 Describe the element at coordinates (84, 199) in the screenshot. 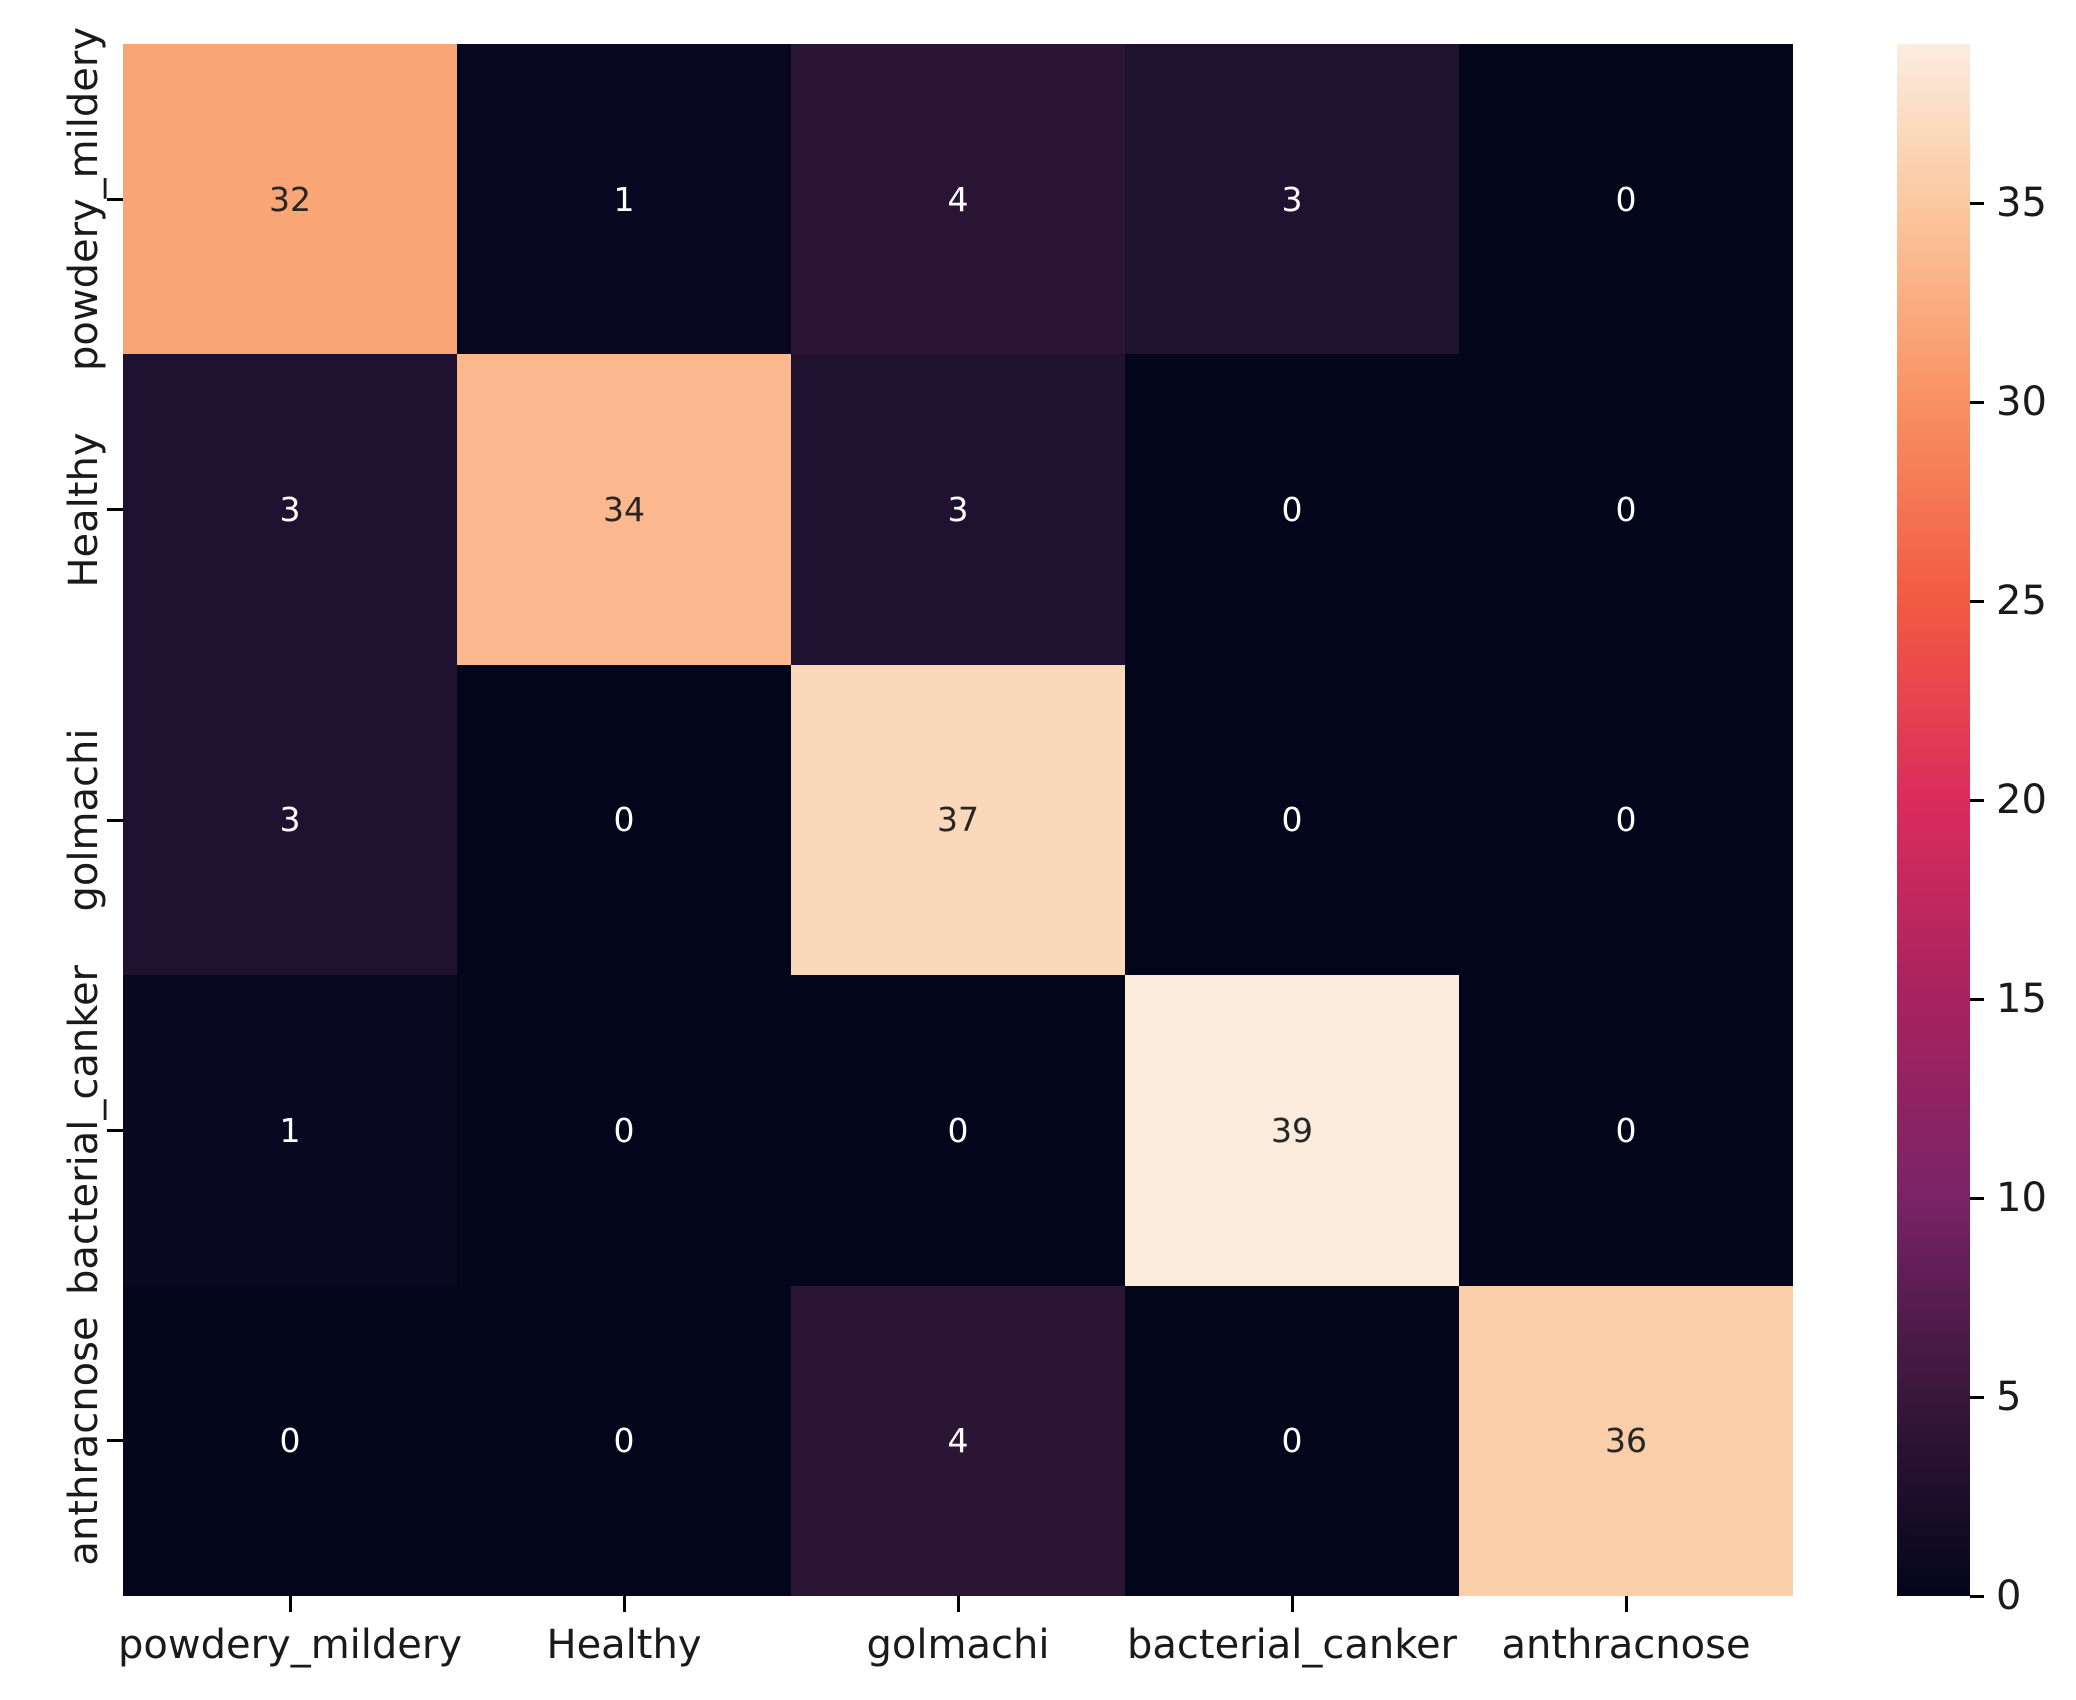

I see `y-tick-label: powdery_mildery` at that location.